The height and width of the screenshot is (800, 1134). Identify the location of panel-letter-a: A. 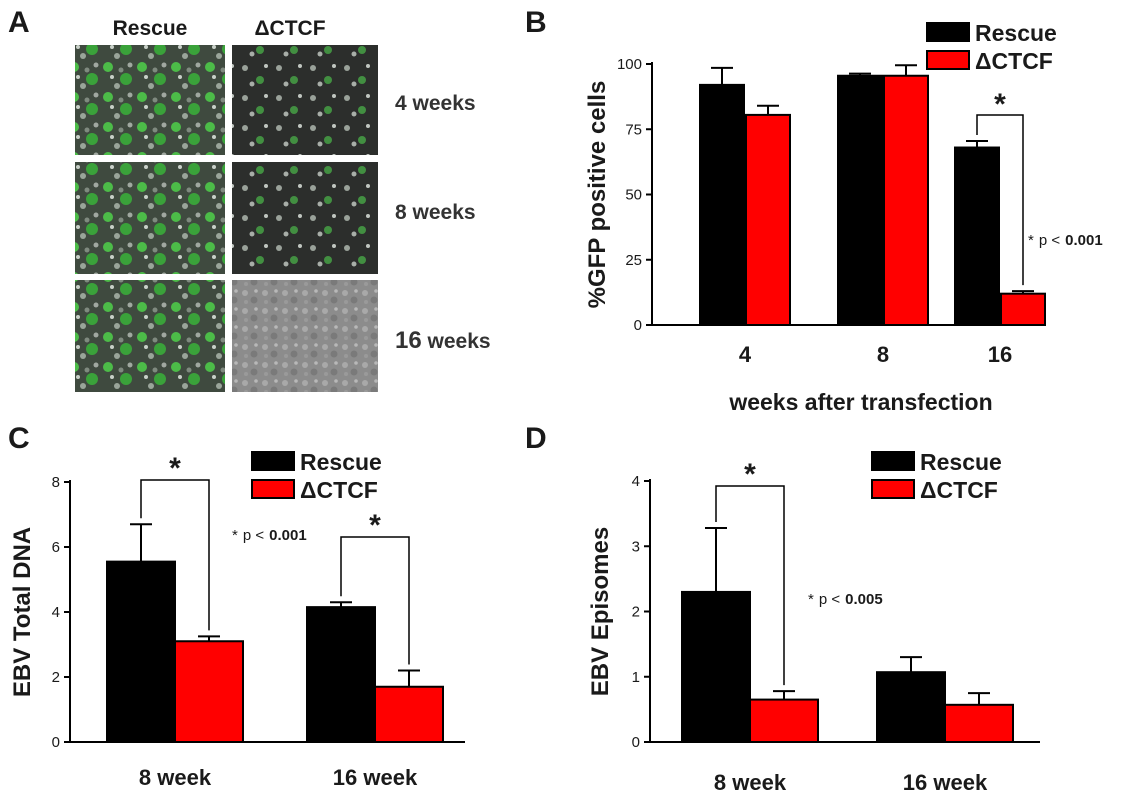
(19, 22).